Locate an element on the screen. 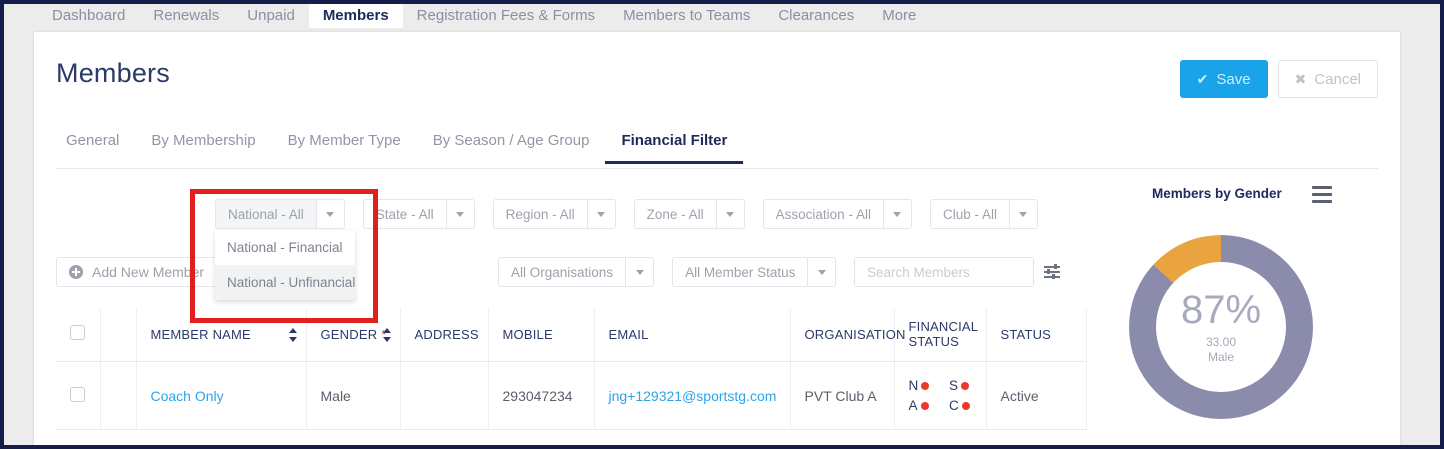 Image resolution: width=1444 pixels, height=449 pixels. tab-by-member-type: By Member Type is located at coordinates (344, 140).